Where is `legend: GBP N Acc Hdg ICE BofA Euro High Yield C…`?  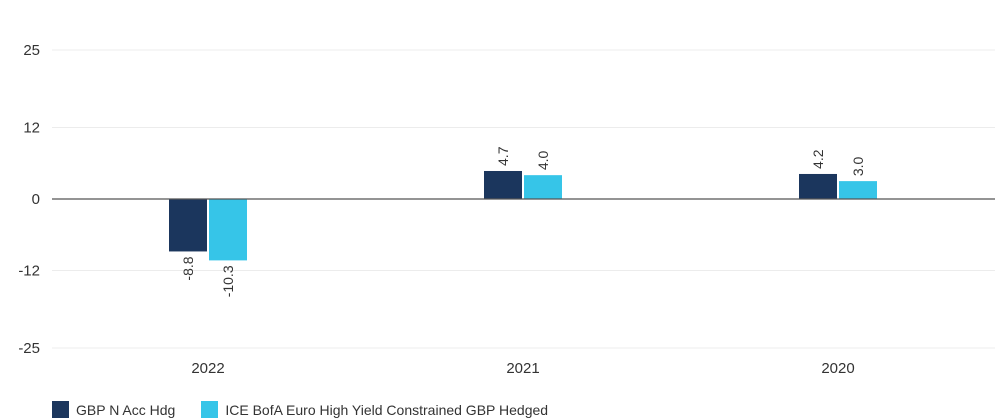
legend: GBP N Acc Hdg ICE BofA Euro High Yield C… is located at coordinates (313, 409).